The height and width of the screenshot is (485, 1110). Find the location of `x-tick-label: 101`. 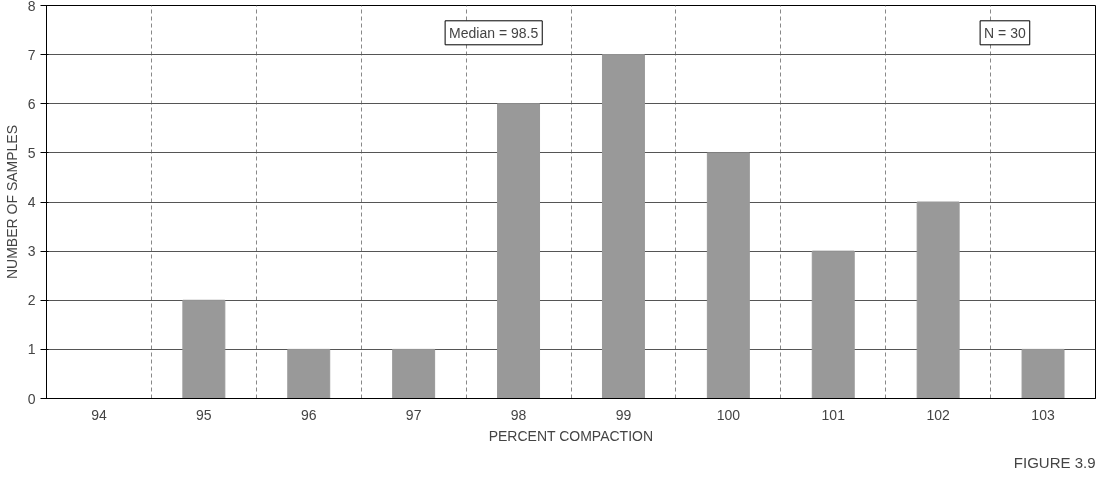

x-tick-label: 101 is located at coordinates (833, 414).